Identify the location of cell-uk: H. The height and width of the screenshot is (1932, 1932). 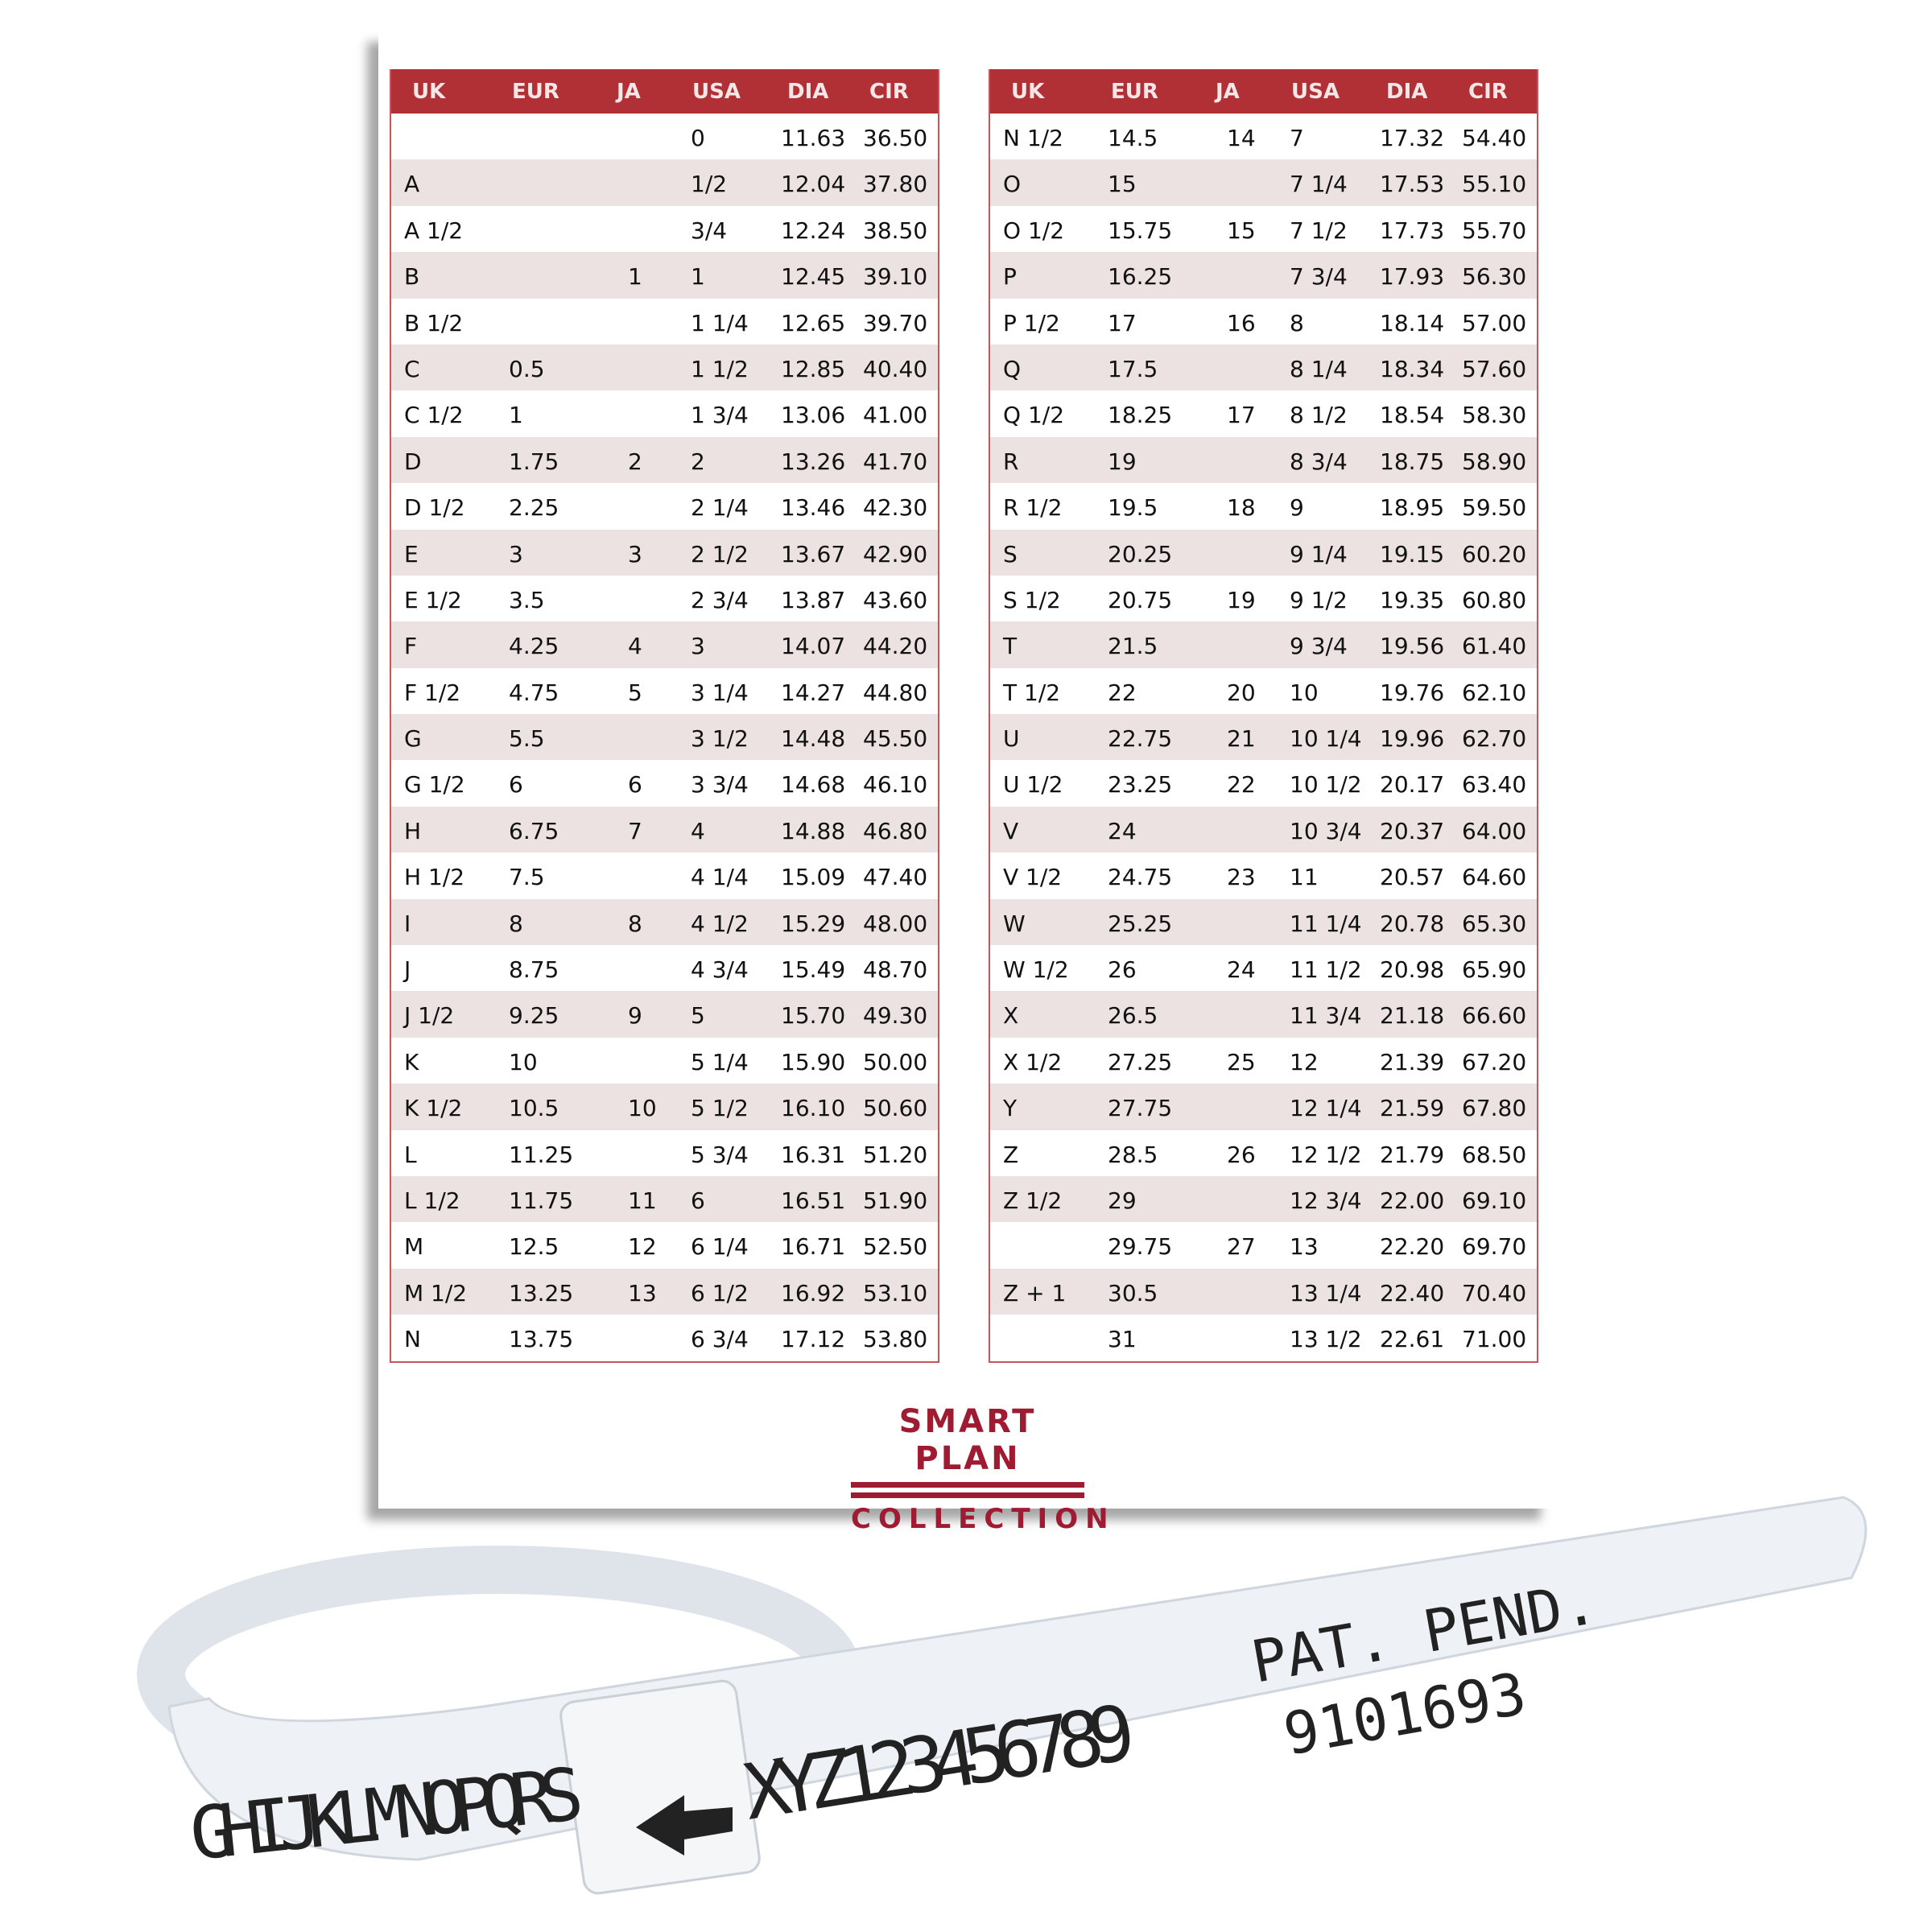
(413, 830).